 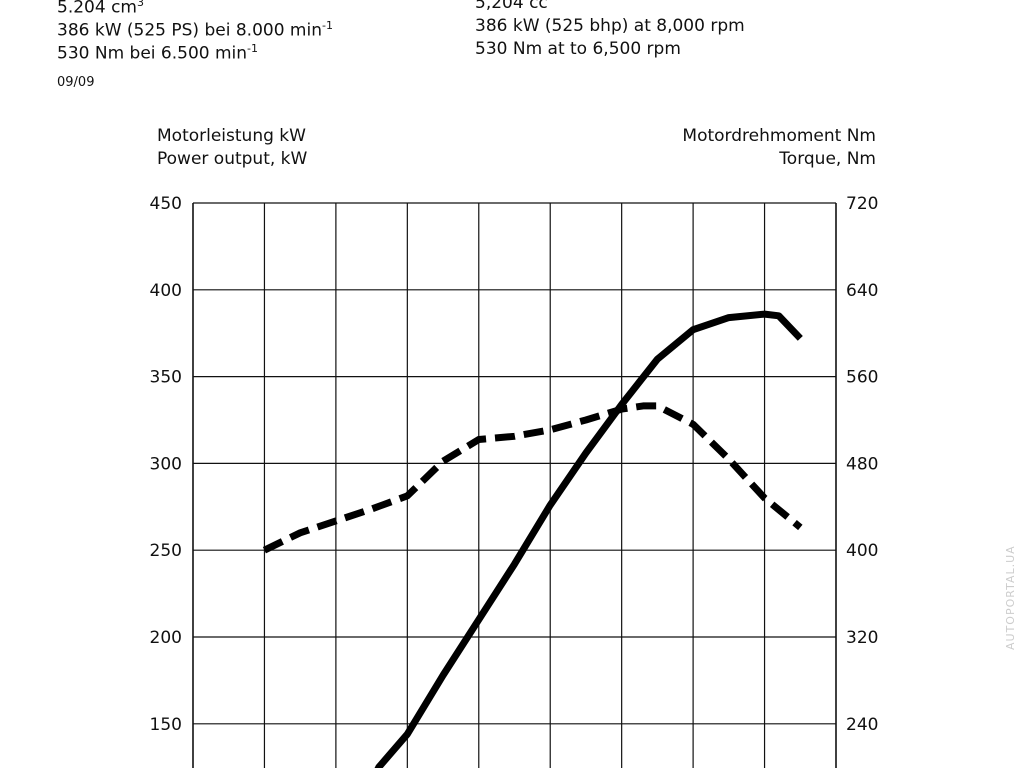 What do you see at coordinates (166, 725) in the screenshot?
I see `ytick-left: 150` at bounding box center [166, 725].